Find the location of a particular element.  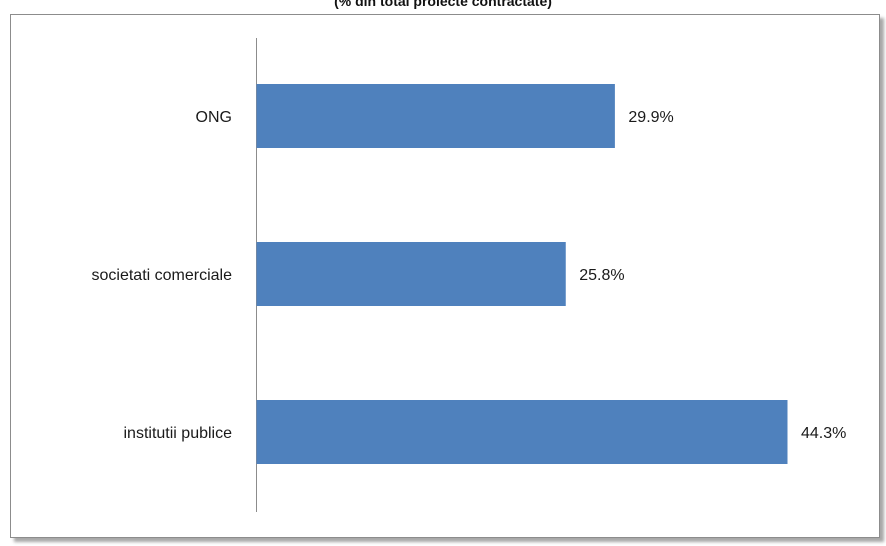

value-label: 44.3% is located at coordinates (823, 433).